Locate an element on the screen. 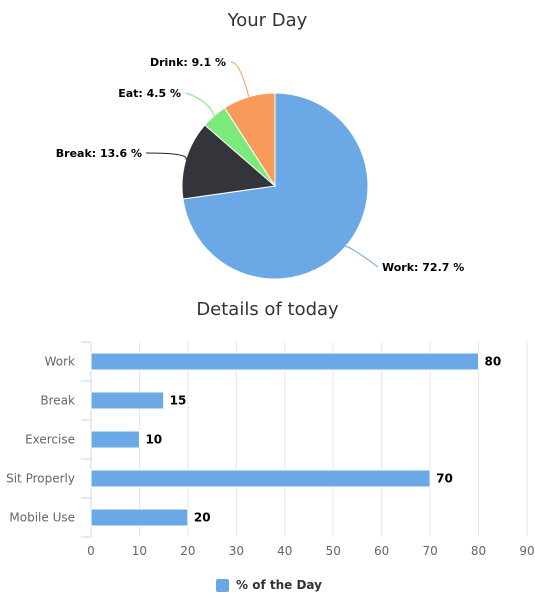  value-tick-label: 50 is located at coordinates (333, 551).